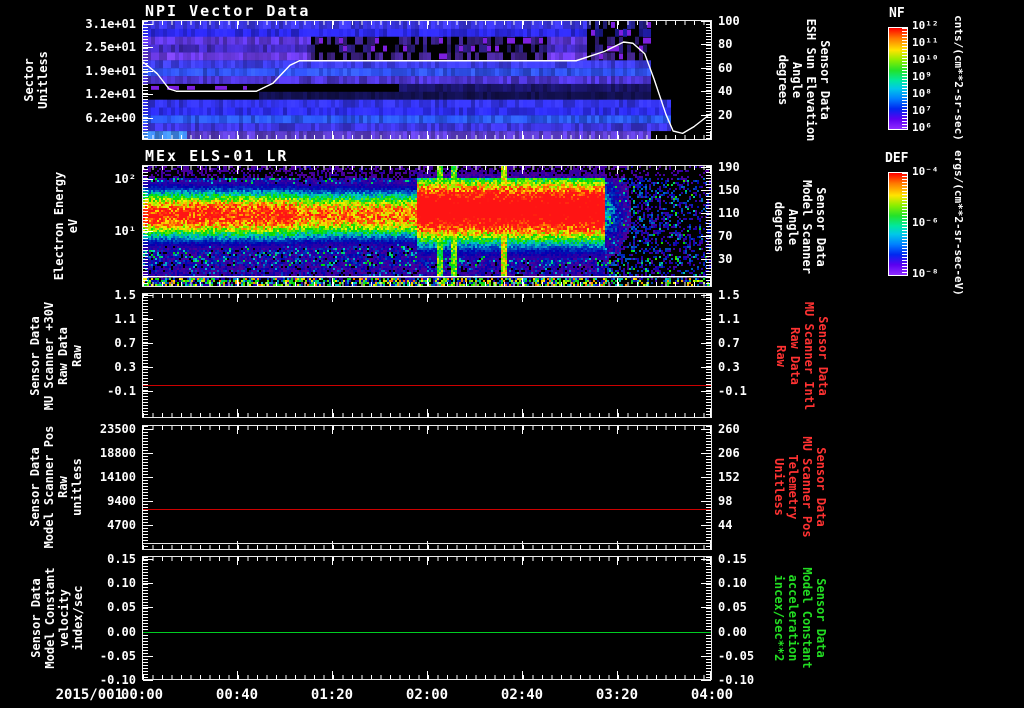 The image size is (1024, 708). What do you see at coordinates (897, 13) in the screenshot?
I see `nf-colorbar-title: NF` at bounding box center [897, 13].